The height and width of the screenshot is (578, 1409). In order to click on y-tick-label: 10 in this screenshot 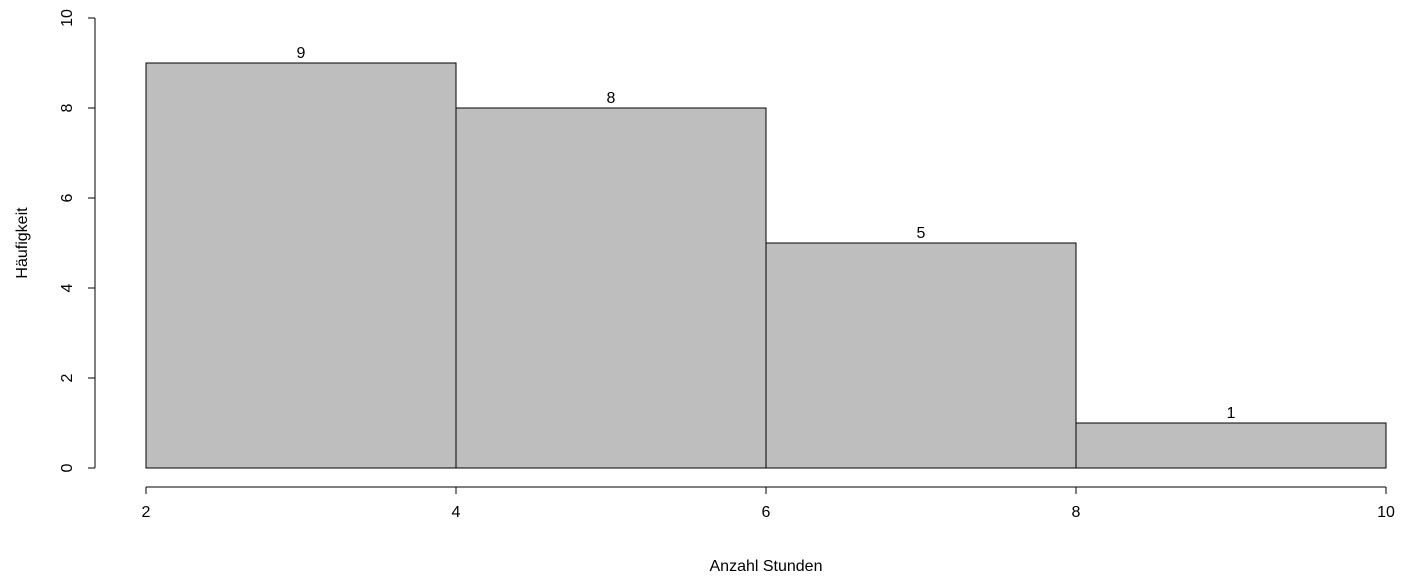, I will do `click(67, 18)`.